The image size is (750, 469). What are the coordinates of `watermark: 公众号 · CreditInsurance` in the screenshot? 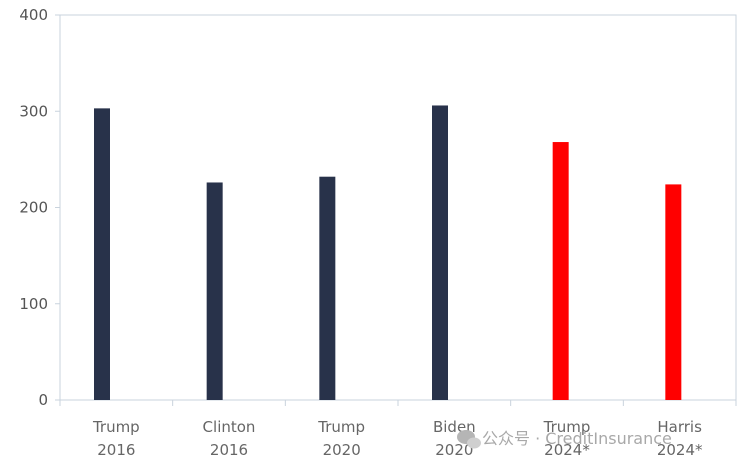 It's located at (564, 439).